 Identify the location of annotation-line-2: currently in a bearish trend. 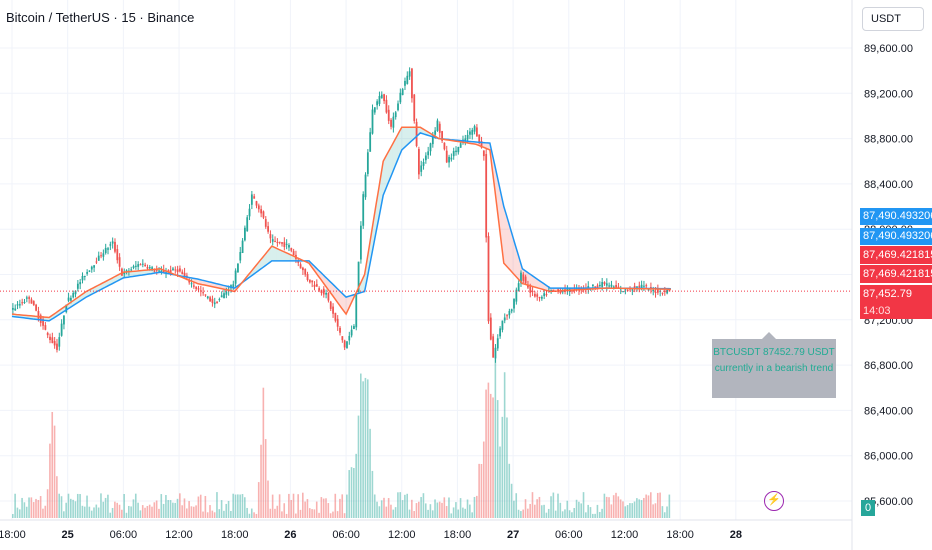
(774, 368).